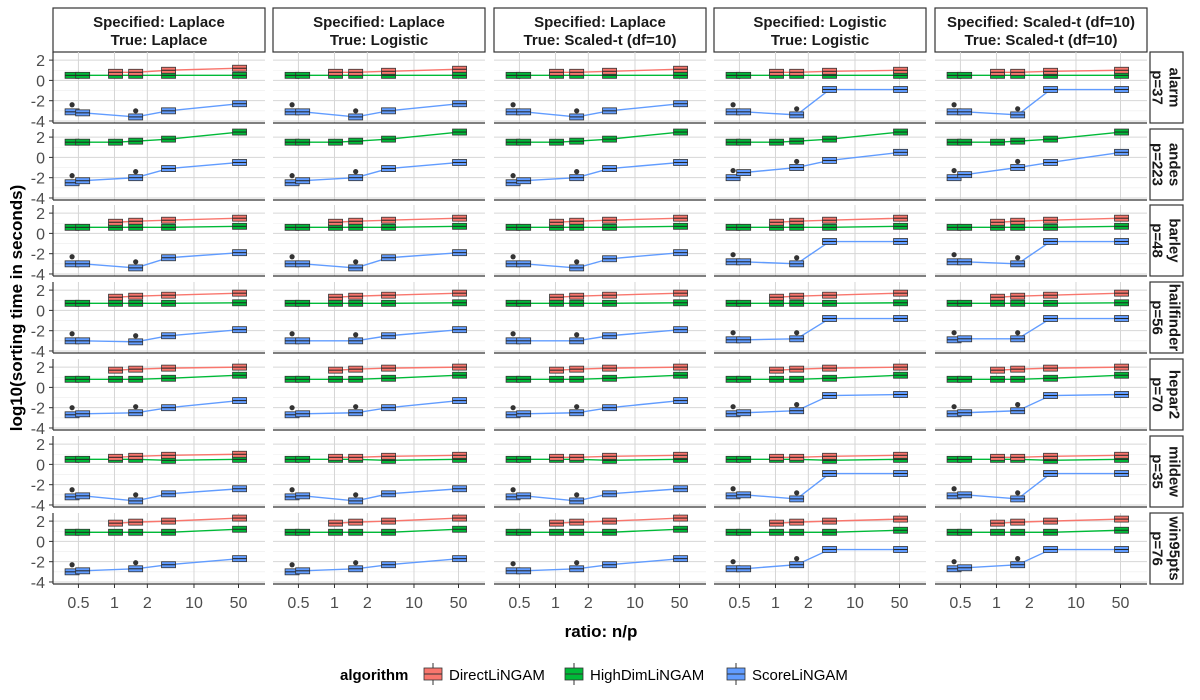 The width and height of the screenshot is (1200, 700). I want to click on x-tick-label: 50, so click(900, 603).